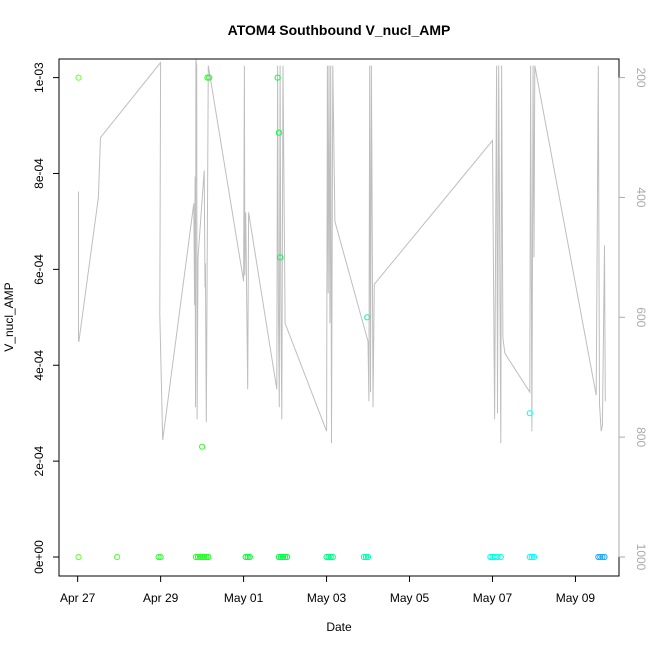 The width and height of the screenshot is (650, 650). I want to click on x-tick-label: May 07, so click(493, 598).